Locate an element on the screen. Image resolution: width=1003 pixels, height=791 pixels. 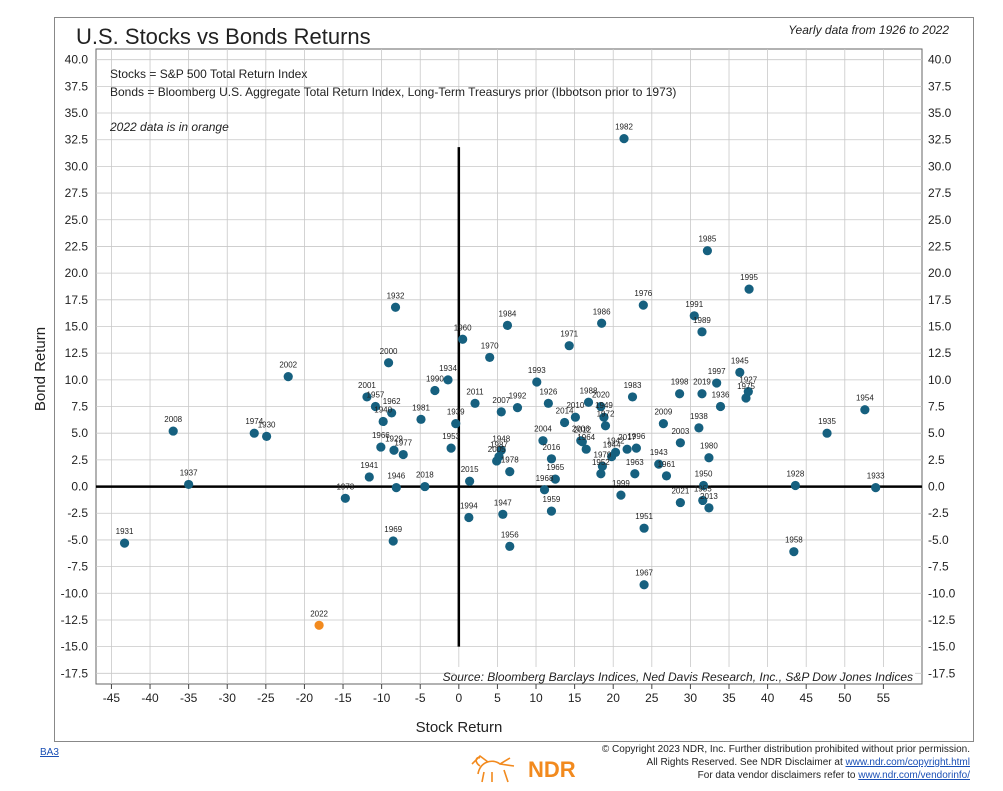
y-tick-label-left: 10.0 is located at coordinates (77, 380).